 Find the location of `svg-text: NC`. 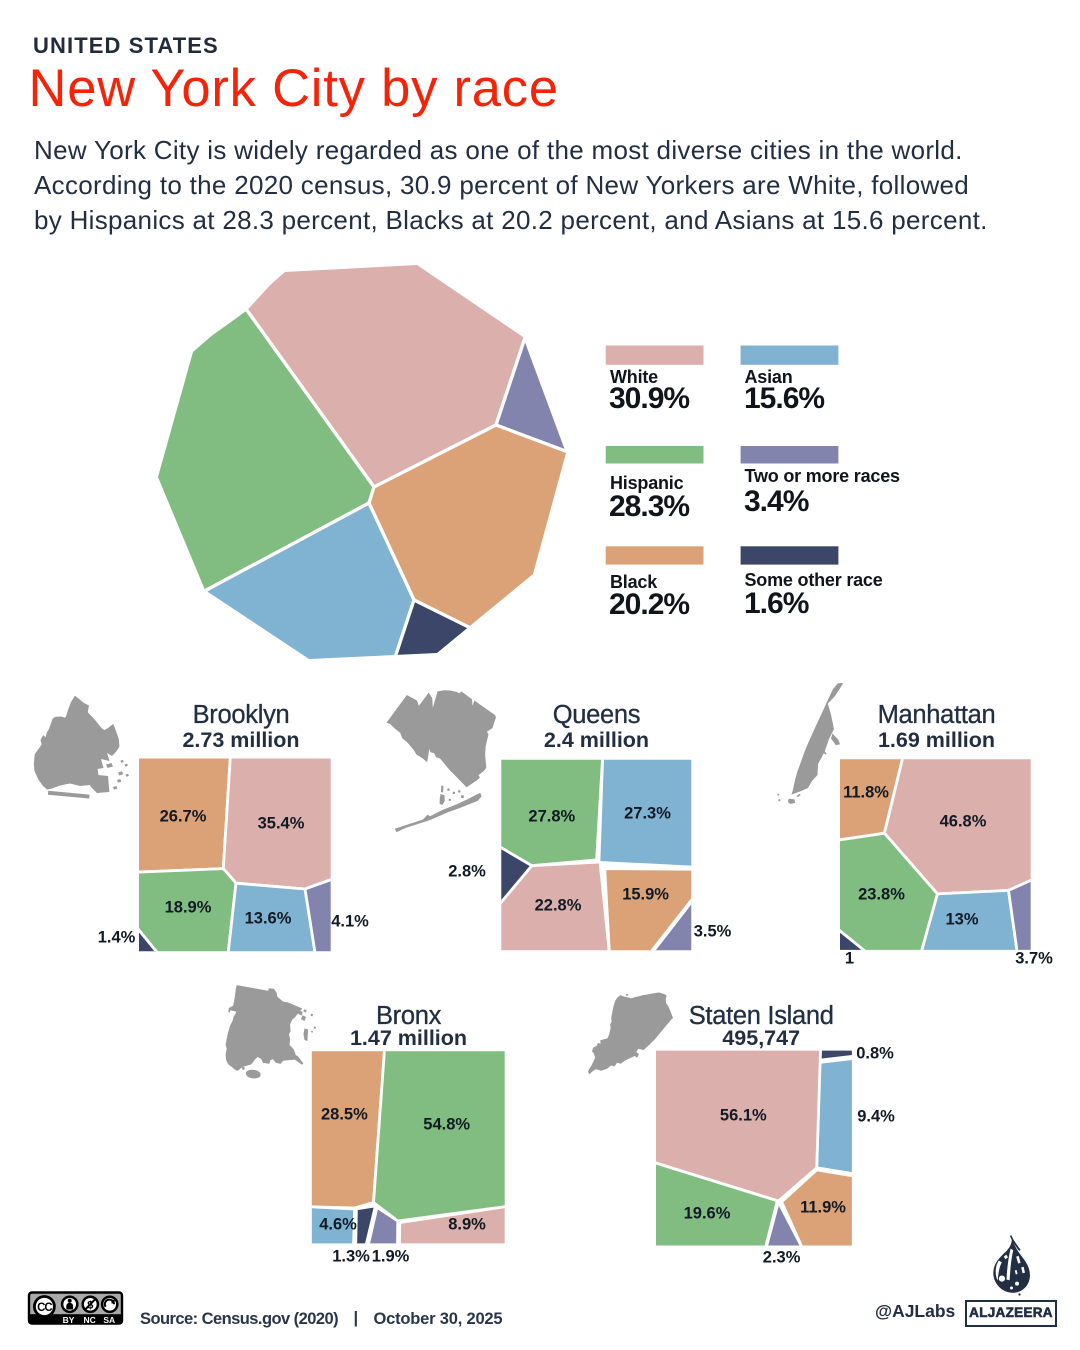

svg-text: NC is located at coordinates (89, 1320).